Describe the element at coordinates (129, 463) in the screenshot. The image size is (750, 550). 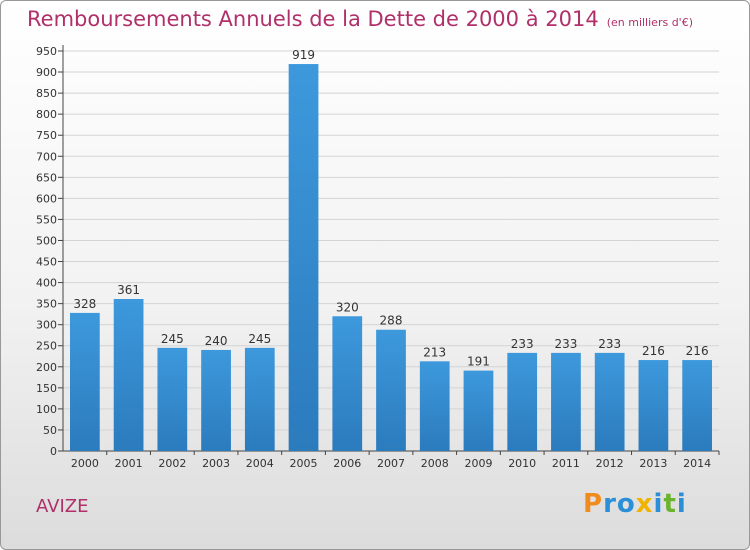
I see `x-tick-label: 2001` at that location.